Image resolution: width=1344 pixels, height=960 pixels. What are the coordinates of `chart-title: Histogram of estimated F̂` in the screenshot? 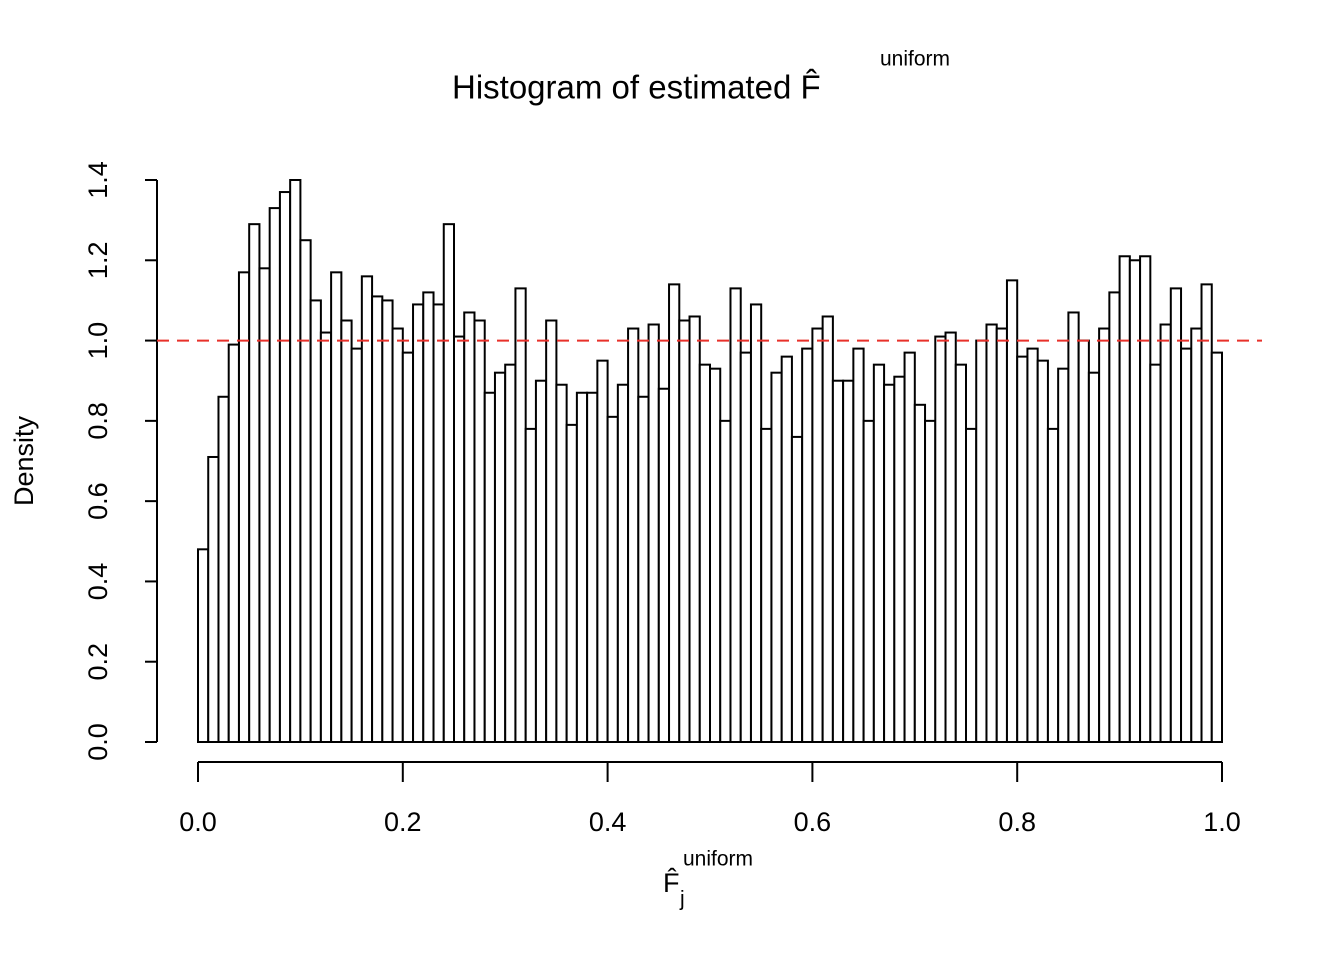 It's located at (636, 86).